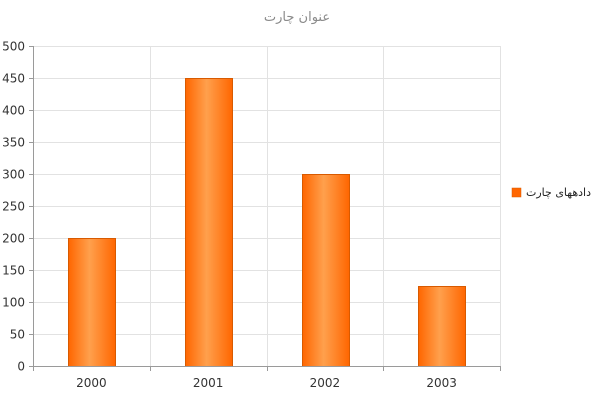 Image resolution: width=594 pixels, height=400 pixels. Describe the element at coordinates (13, 111) in the screenshot. I see `y-tick-label: 400` at that location.